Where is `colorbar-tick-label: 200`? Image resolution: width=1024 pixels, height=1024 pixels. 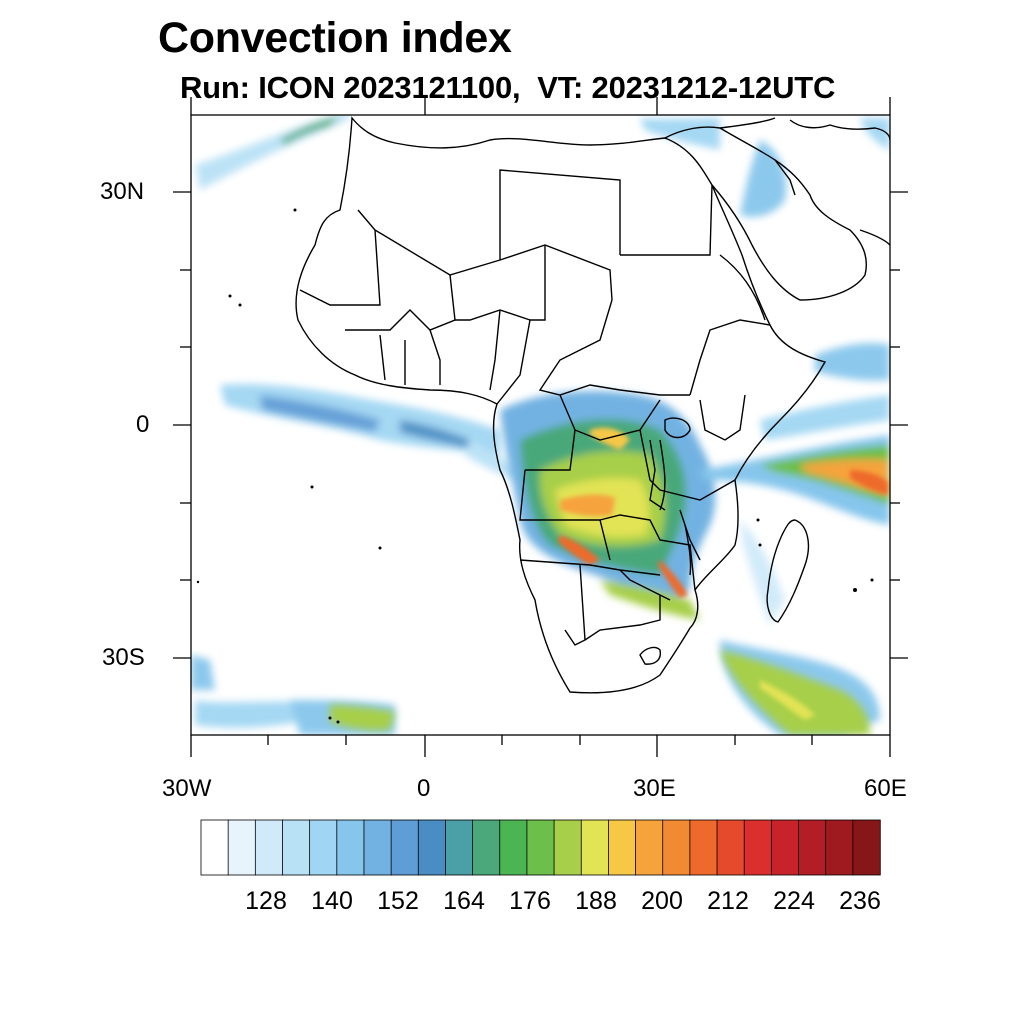
colorbar-tick-label: 200 is located at coordinates (662, 901).